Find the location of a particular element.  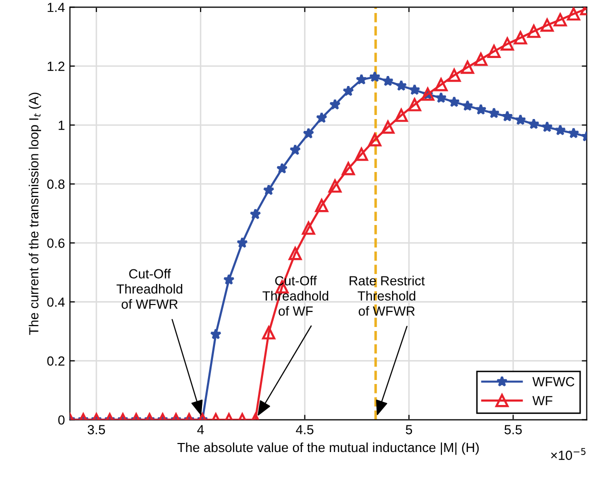

y-tick-label: 0.2 is located at coordinates (55, 361).